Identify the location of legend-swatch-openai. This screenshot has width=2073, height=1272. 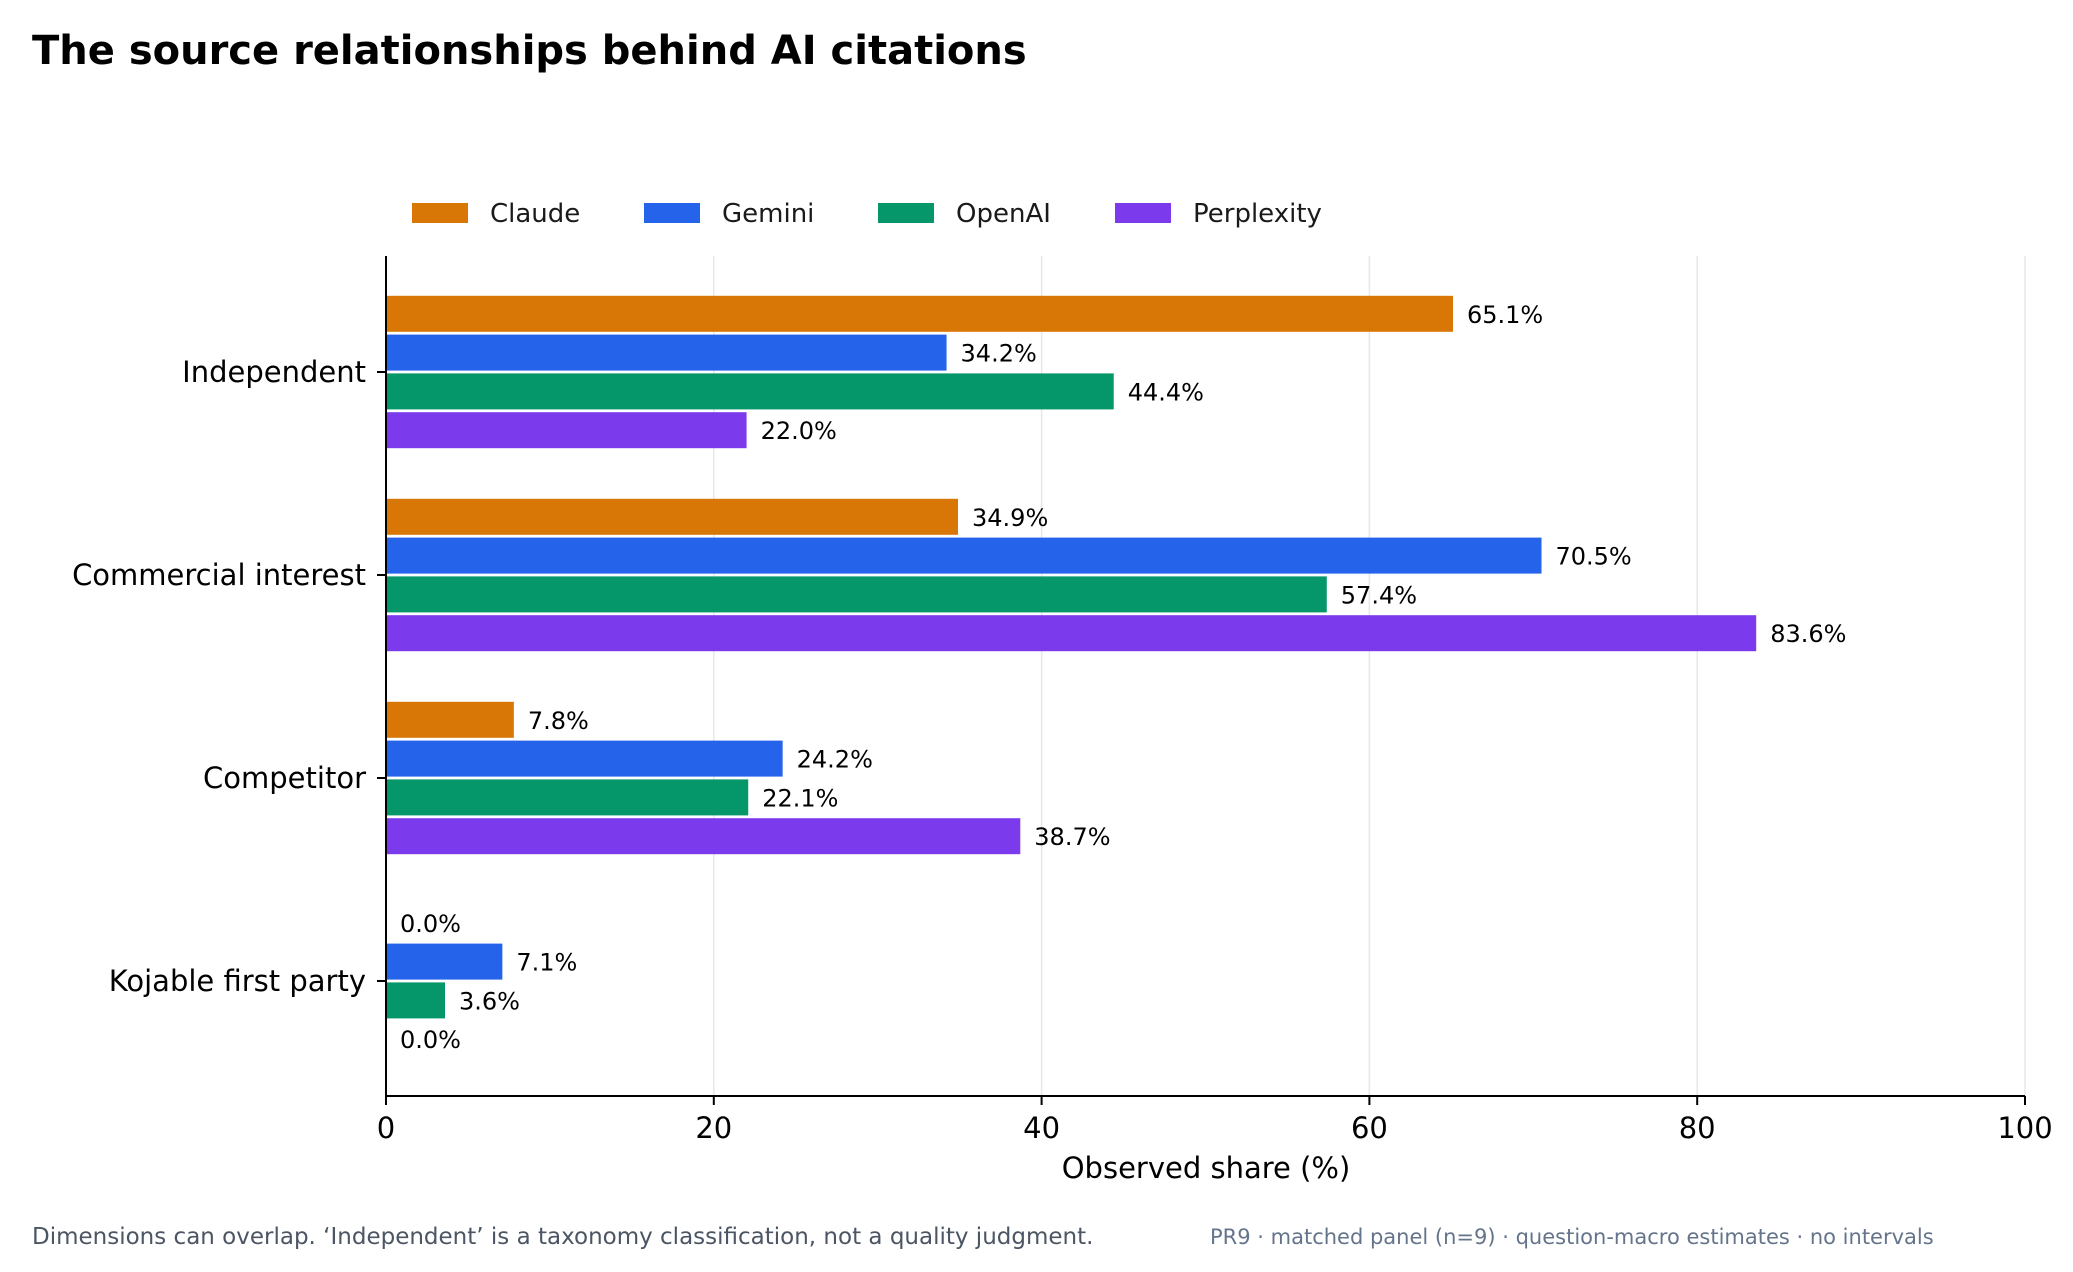
(906, 213).